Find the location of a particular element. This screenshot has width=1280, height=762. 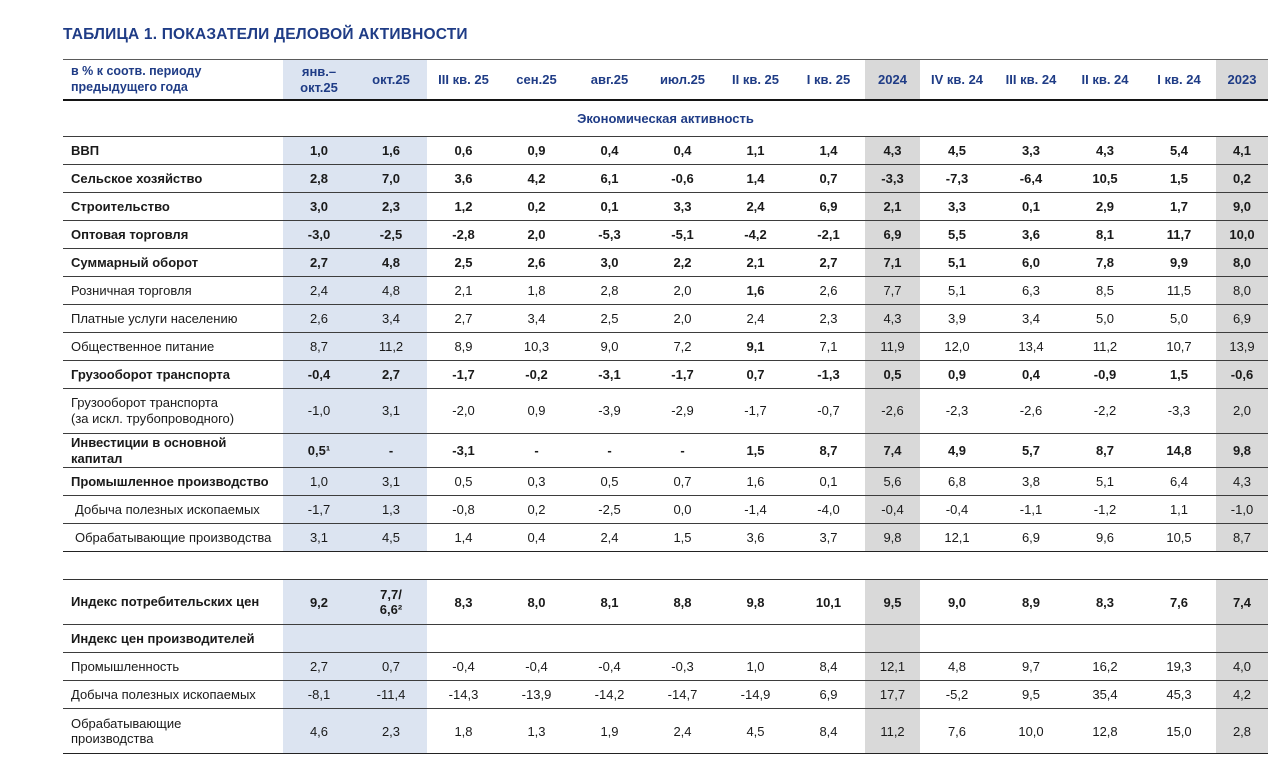

value-cell: -4,0 is located at coordinates (828, 510).